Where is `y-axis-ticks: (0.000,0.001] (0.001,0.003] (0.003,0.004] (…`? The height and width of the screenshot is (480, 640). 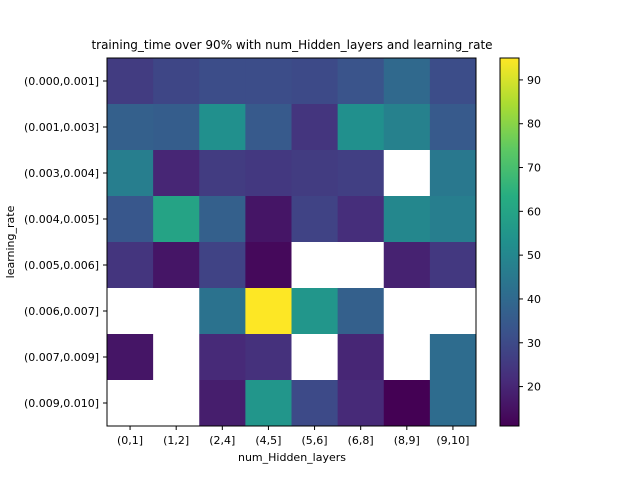 y-axis-ticks: (0.000,0.001] (0.001,0.003] (0.003,0.004] (… is located at coordinates (65, 242).